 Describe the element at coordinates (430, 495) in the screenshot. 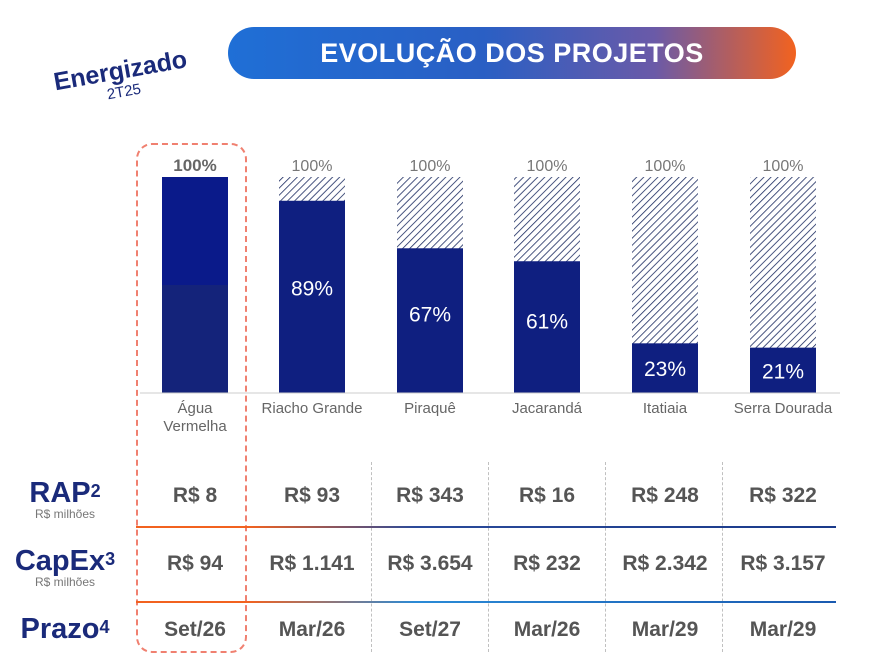

I see `table-cell: R$ 343` at that location.